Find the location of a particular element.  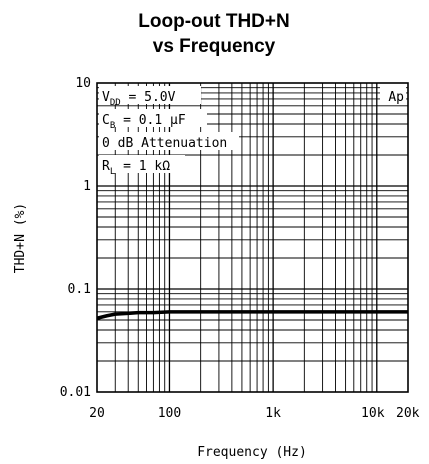

y-tick-label: 10 is located at coordinates (83, 83).